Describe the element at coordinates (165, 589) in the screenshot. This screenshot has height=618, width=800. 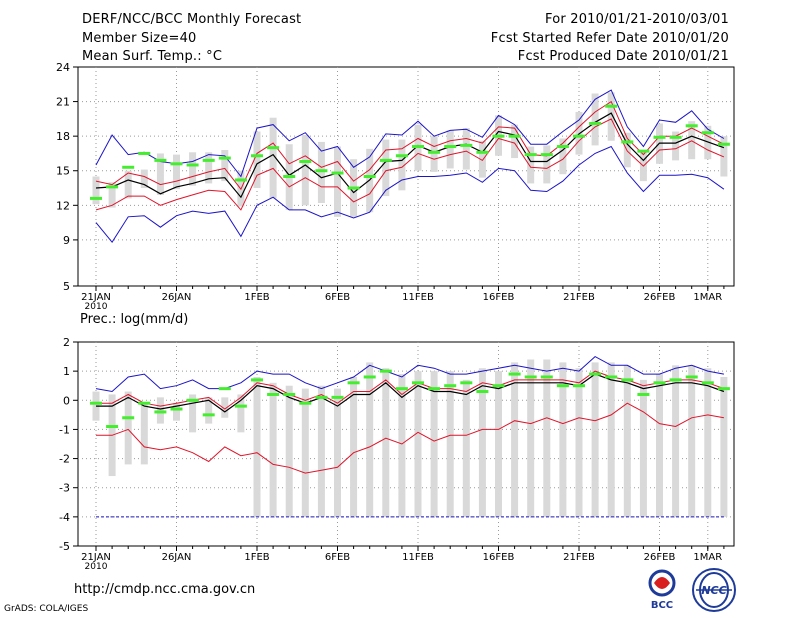
I see `source-url: http://cmdp.ncc.cma.gov.cn` at that location.